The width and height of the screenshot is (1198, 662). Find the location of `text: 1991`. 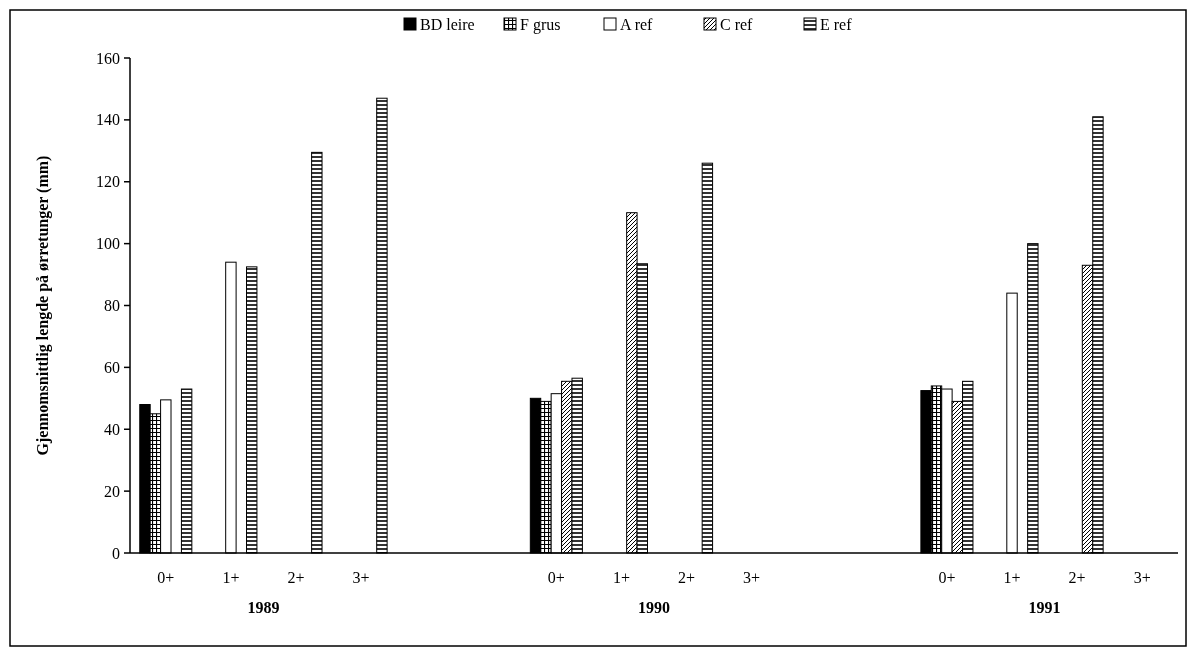

text: 1991 is located at coordinates (1044, 607).